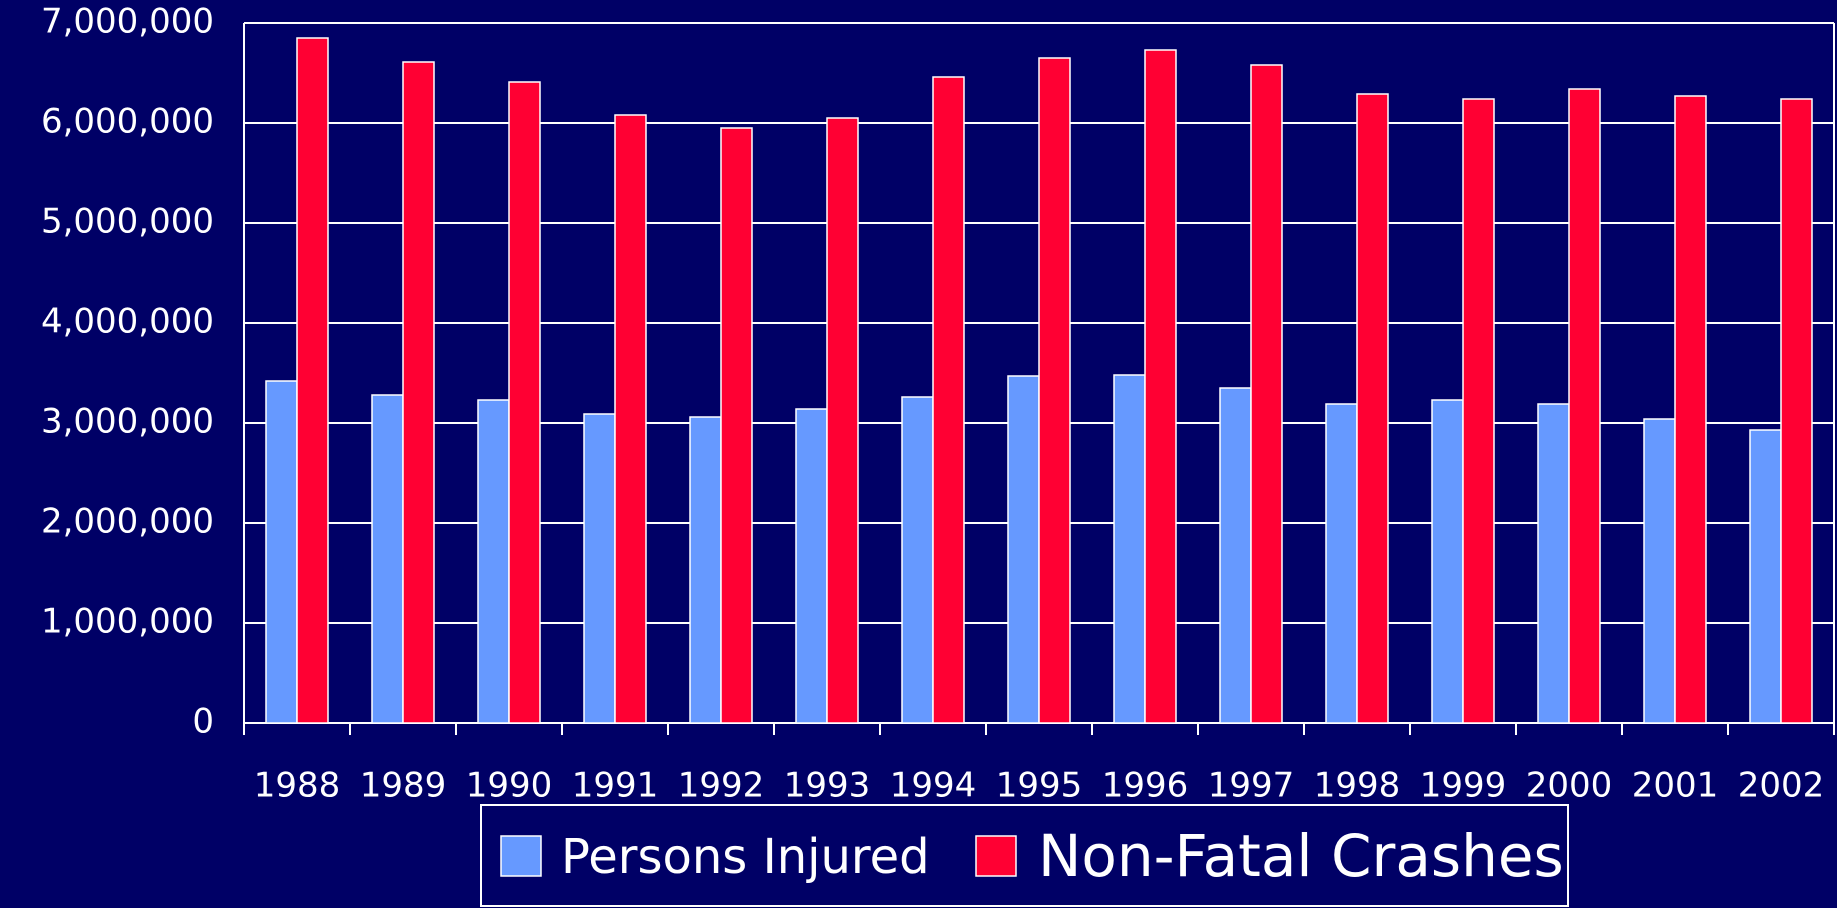  I want to click on y-tick-label: 5,000,000, so click(127, 222).